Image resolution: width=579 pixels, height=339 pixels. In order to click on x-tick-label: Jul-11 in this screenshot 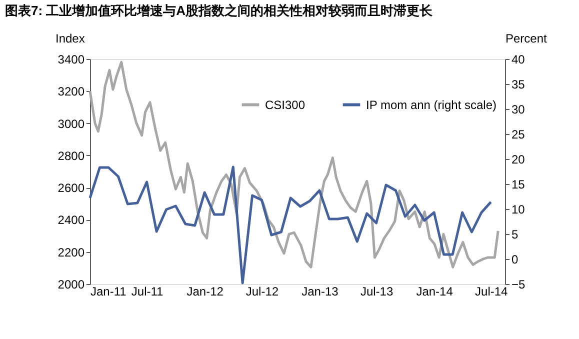, I will do `click(147, 291)`.